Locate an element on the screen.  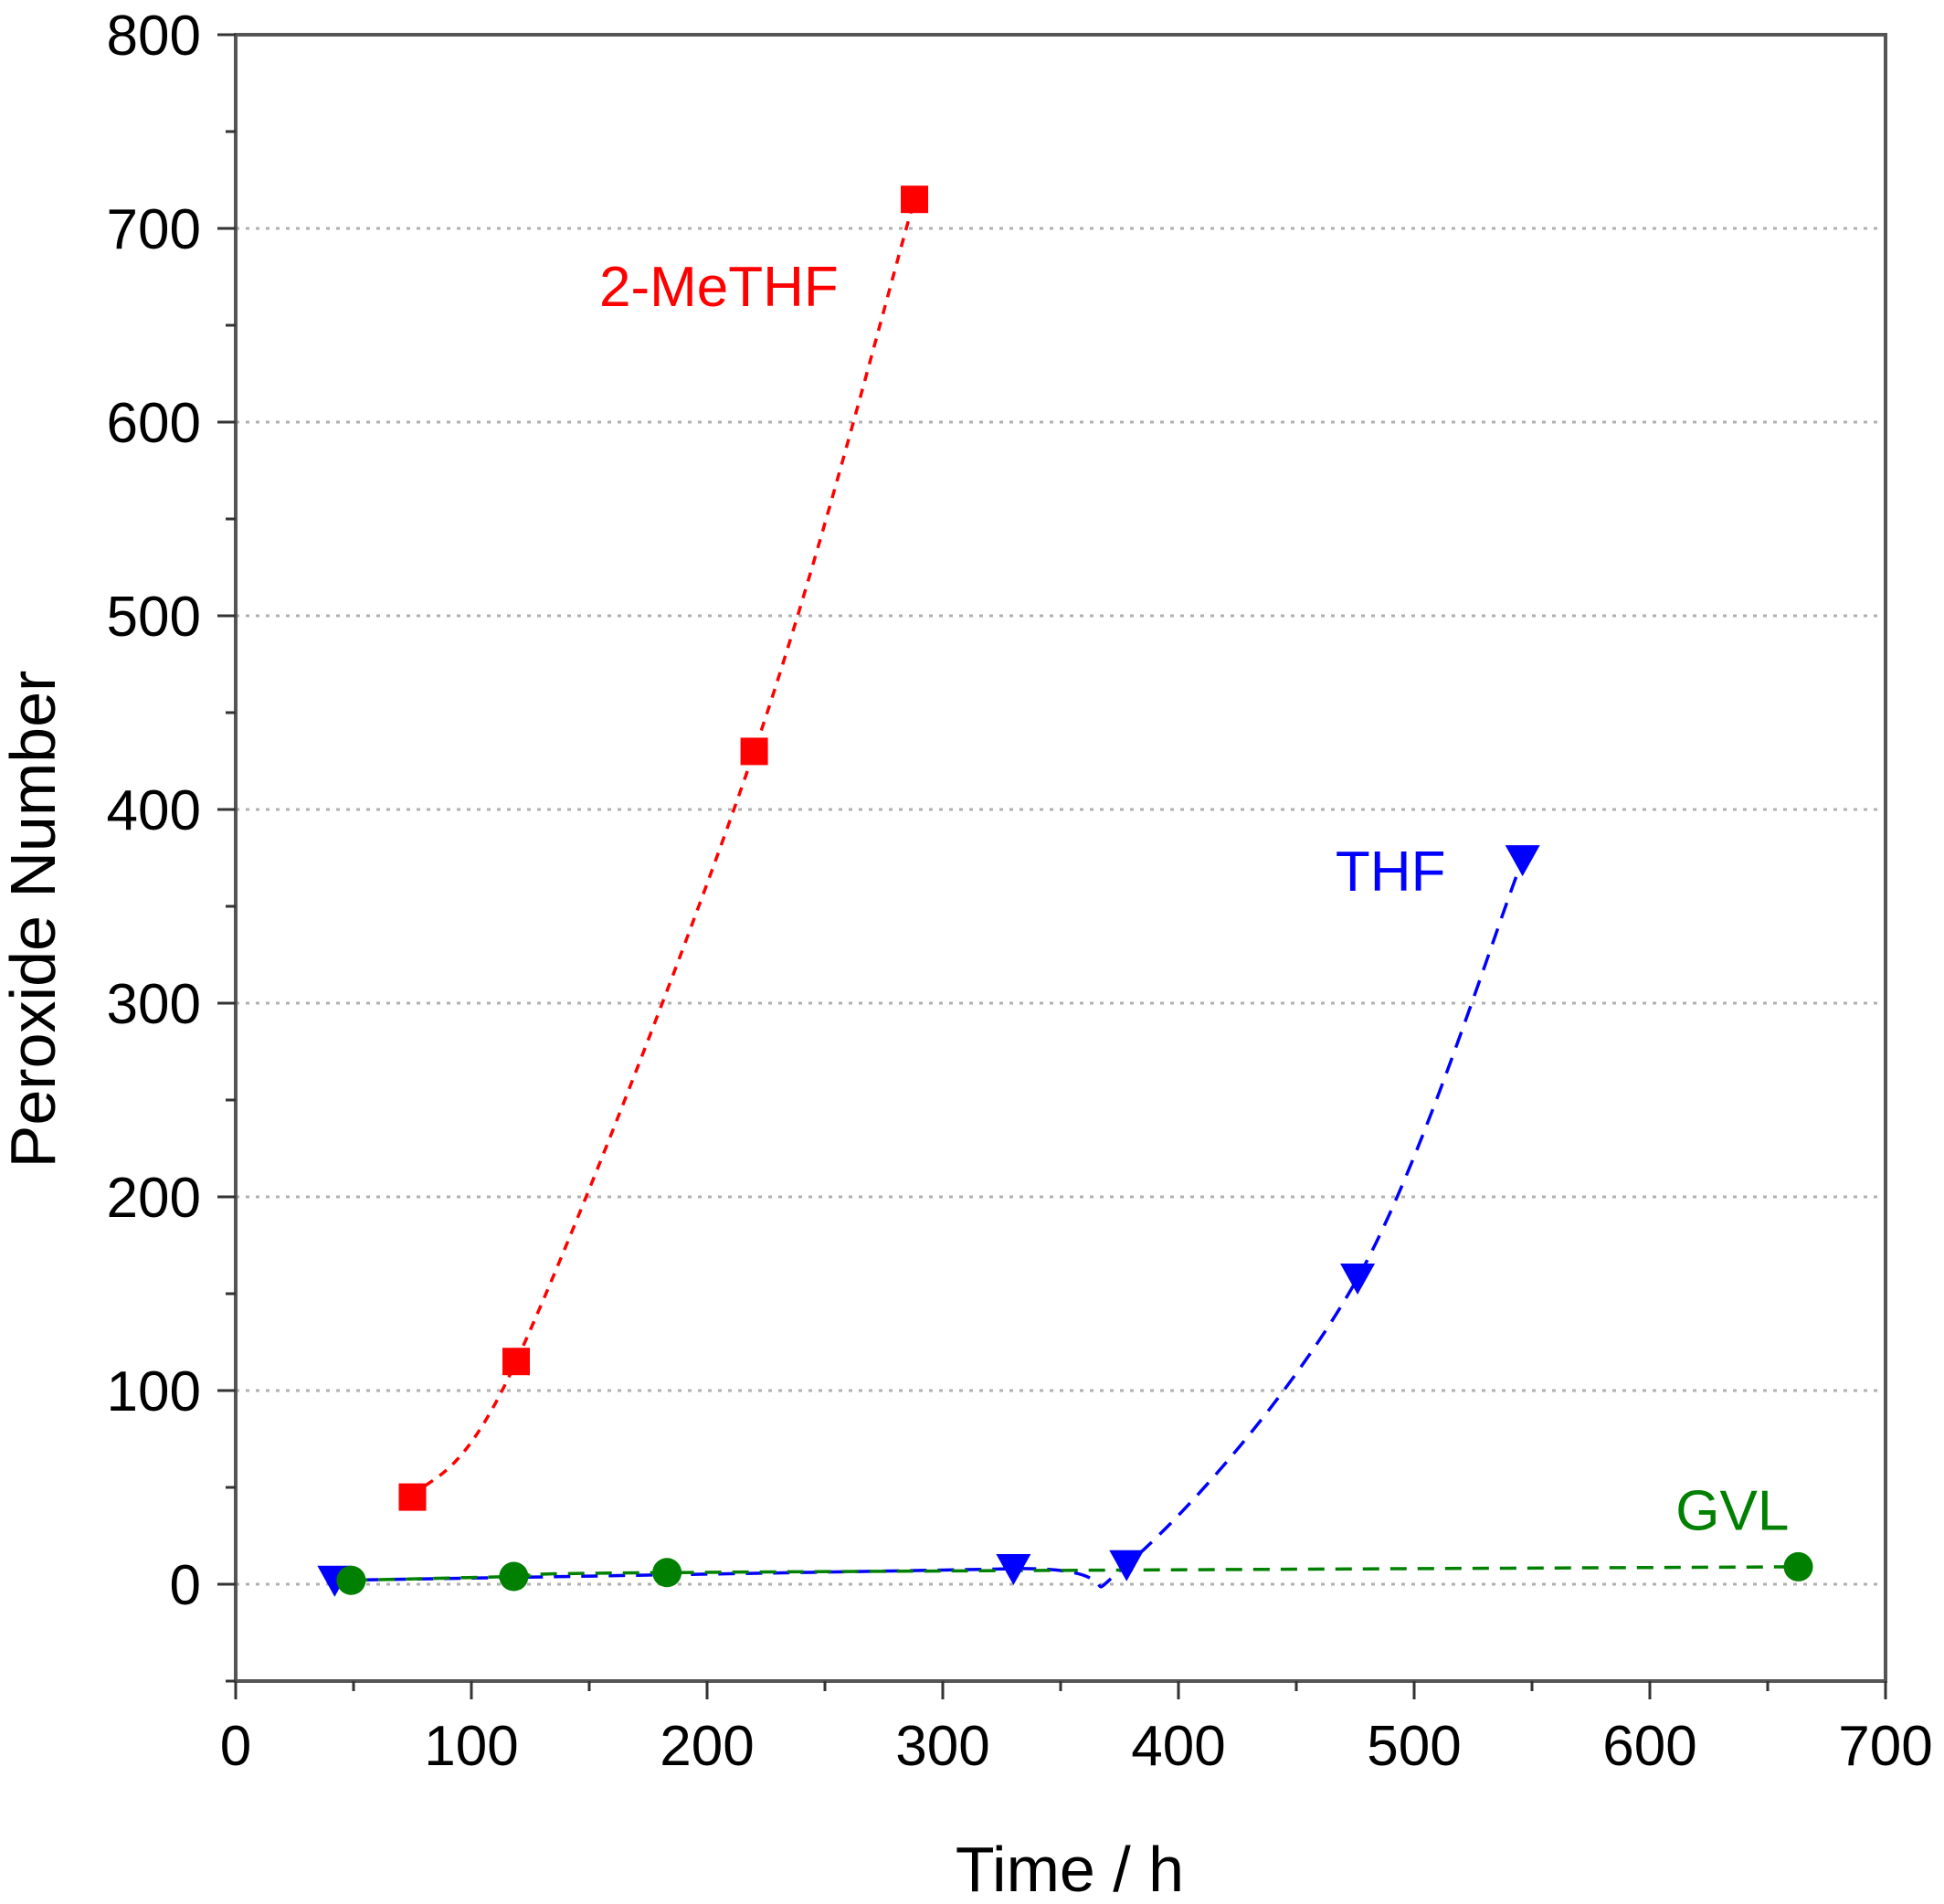
series-label-thf: THF is located at coordinates (1391, 873).